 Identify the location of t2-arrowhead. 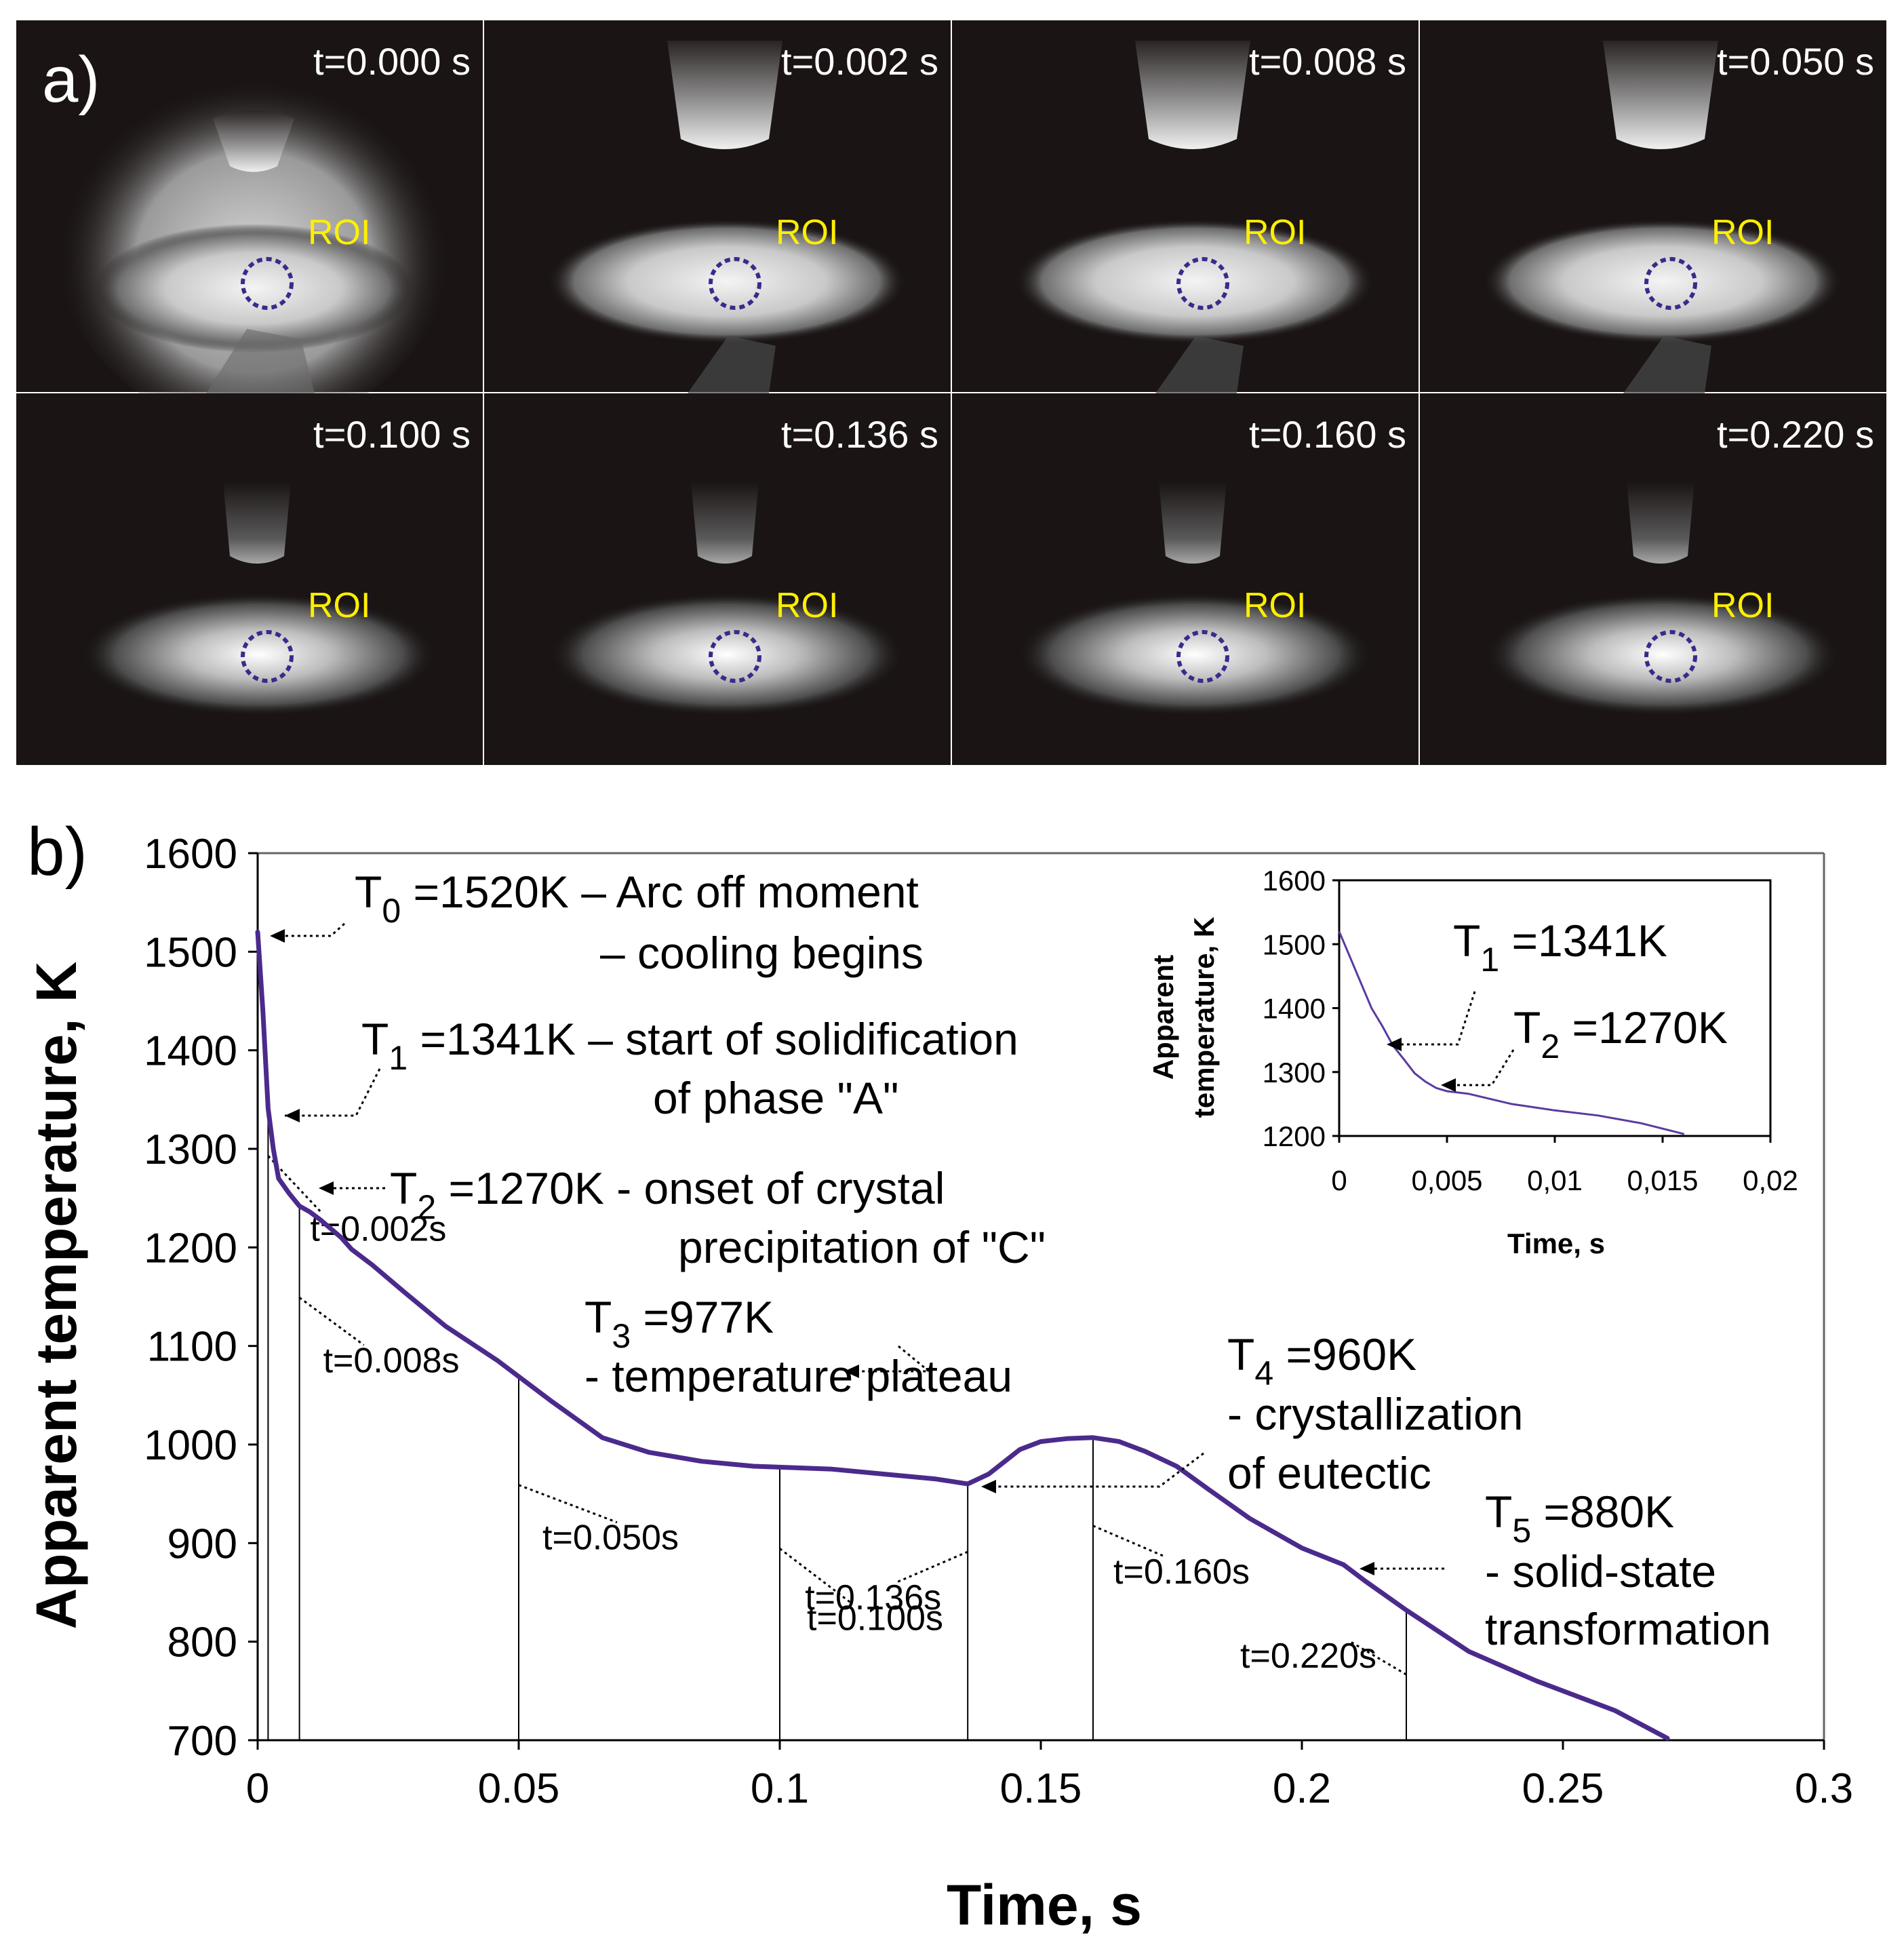
(327, 1188).